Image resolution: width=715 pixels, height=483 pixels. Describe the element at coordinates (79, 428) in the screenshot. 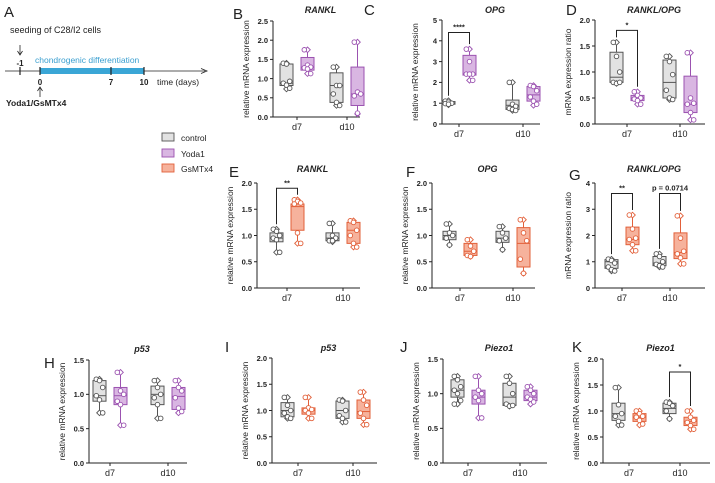

I see `y-tick-label: 0.5` at that location.